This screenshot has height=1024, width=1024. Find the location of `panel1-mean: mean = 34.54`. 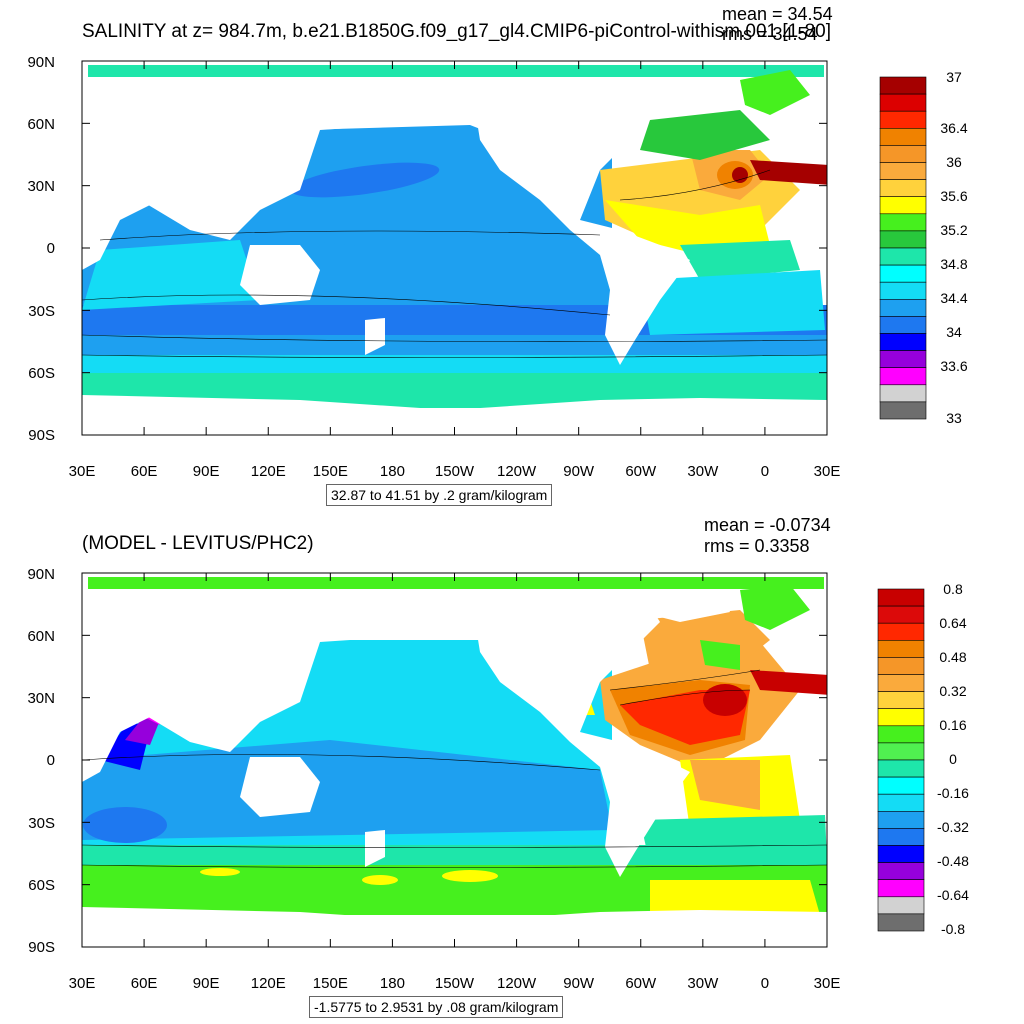

panel1-mean: mean = 34.54 is located at coordinates (777, 14).